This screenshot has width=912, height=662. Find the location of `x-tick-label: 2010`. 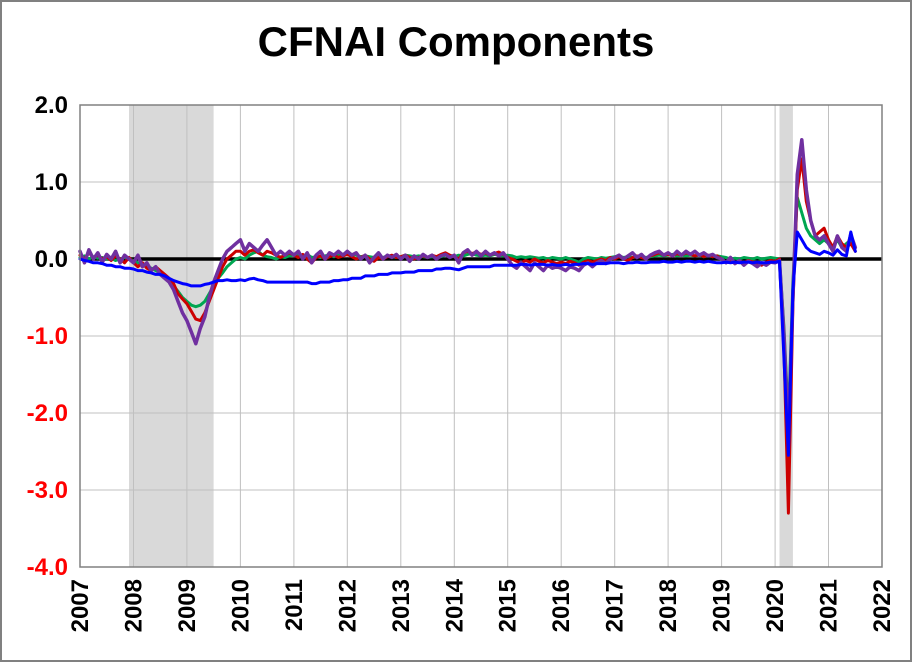

x-tick-label: 2010 is located at coordinates (240, 605).